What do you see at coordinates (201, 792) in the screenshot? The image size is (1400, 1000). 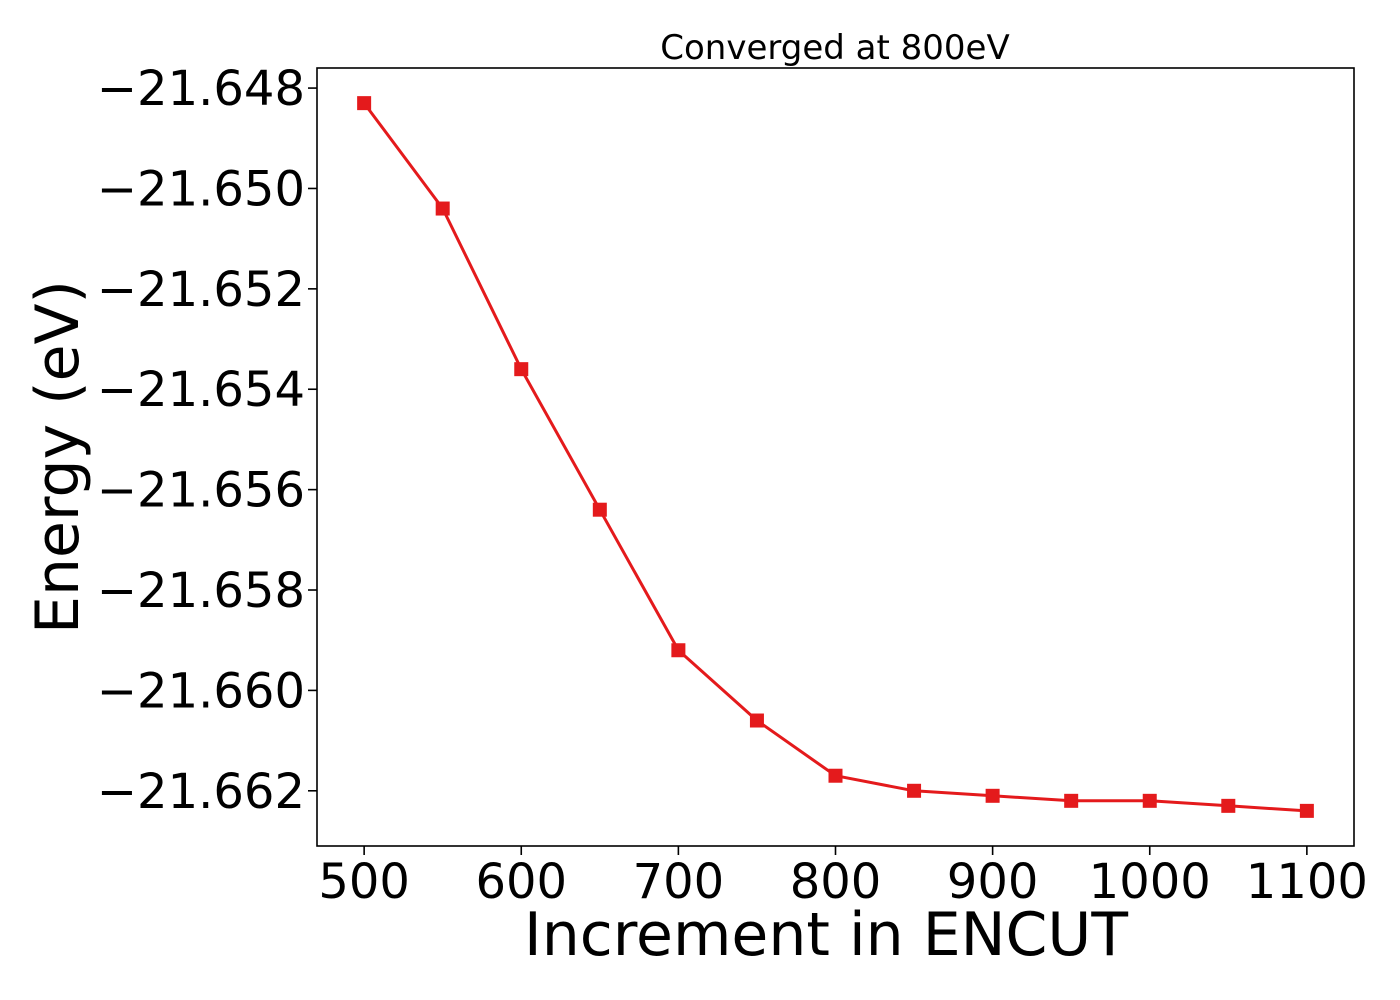 I see `y-tick-label: −21.662` at bounding box center [201, 792].